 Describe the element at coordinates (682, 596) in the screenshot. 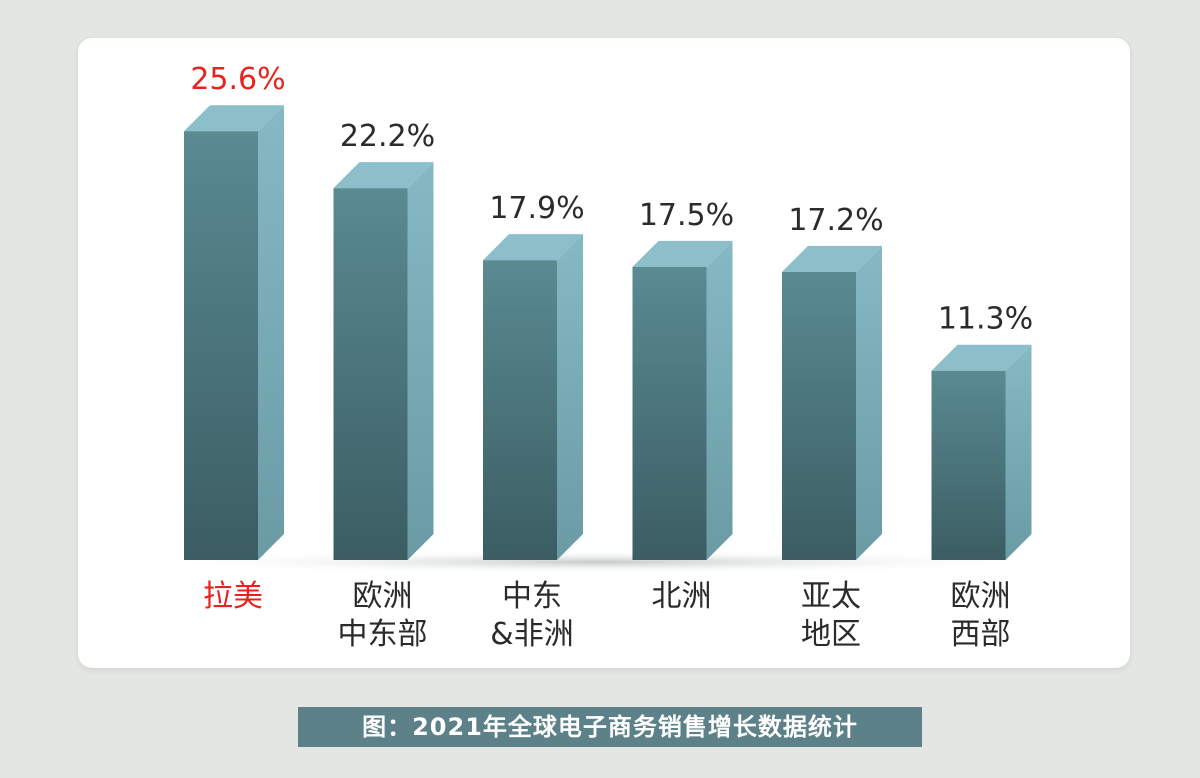

I see `category-label: 北洲` at that location.